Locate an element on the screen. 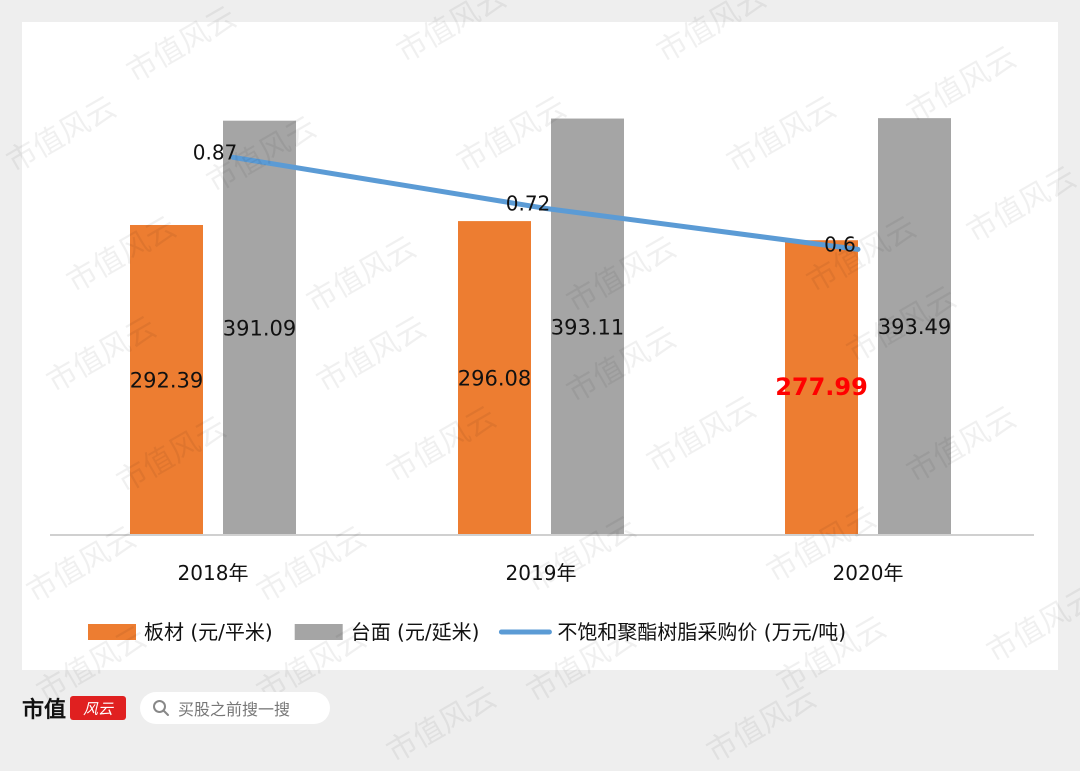  search-placeholder: 买股之前搜一搜 is located at coordinates (234, 709).